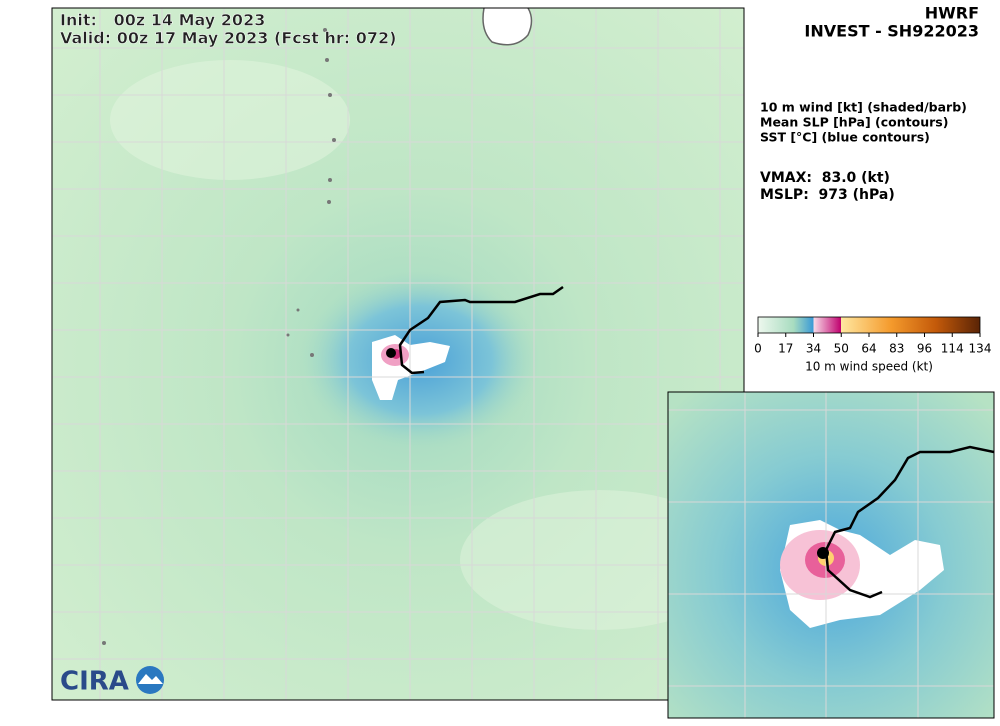 This screenshot has width=1000, height=726. Describe the element at coordinates (94, 682) in the screenshot. I see `logo-text: CIRA` at that location.